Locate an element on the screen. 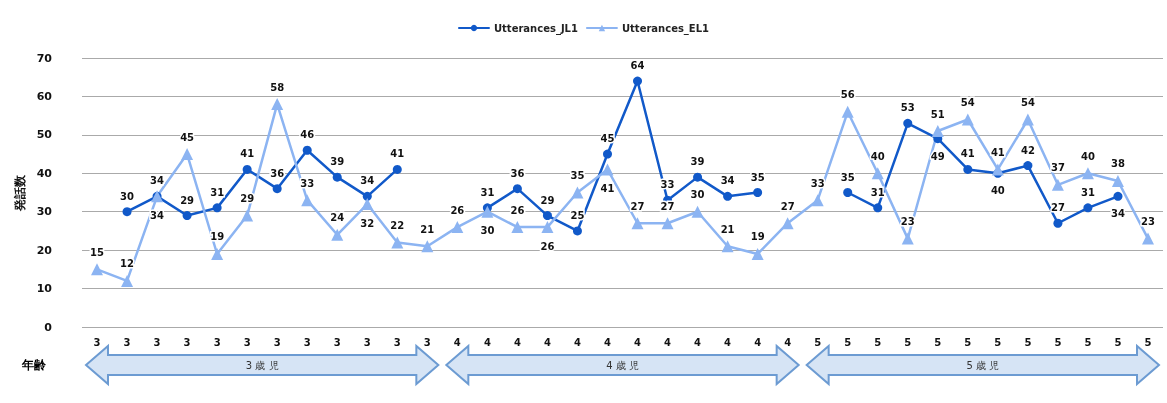 The width and height of the screenshot is (1167, 403). data-label: 24 is located at coordinates (337, 218).